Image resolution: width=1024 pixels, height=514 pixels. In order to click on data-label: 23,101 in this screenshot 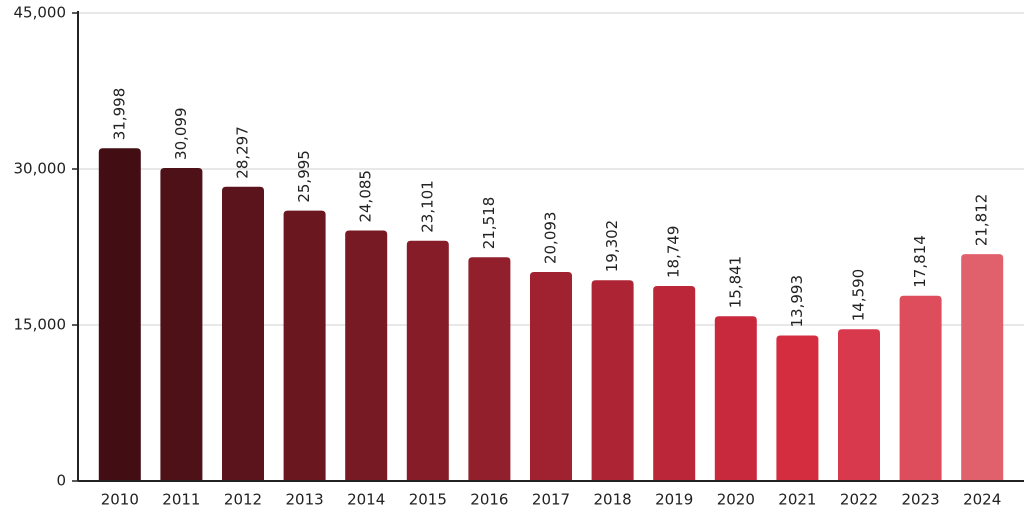, I will do `click(427, 206)`.